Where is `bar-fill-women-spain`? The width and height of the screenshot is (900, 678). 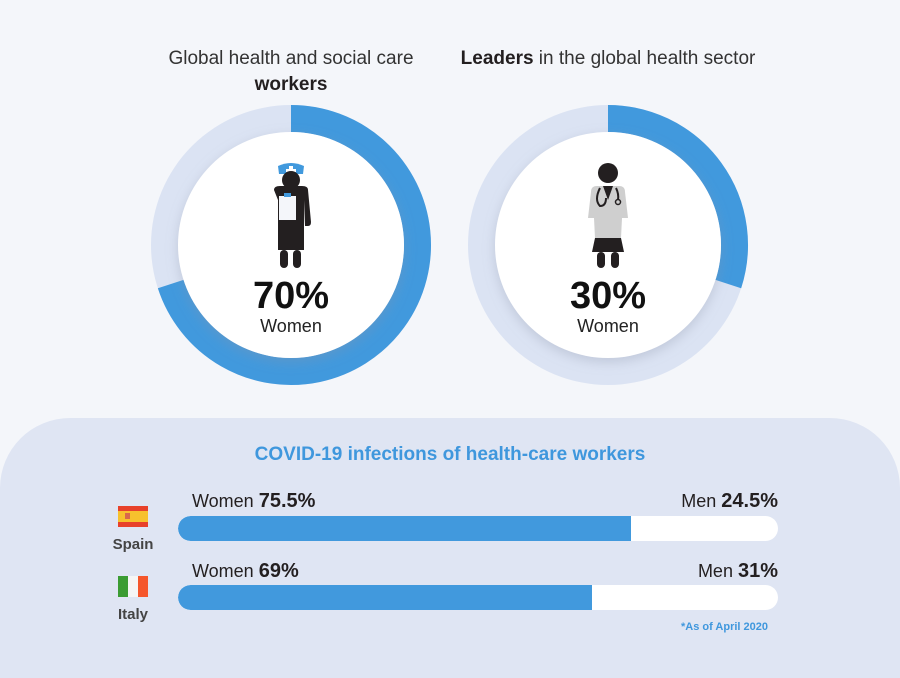
bar-fill-women-spain is located at coordinates (404, 528).